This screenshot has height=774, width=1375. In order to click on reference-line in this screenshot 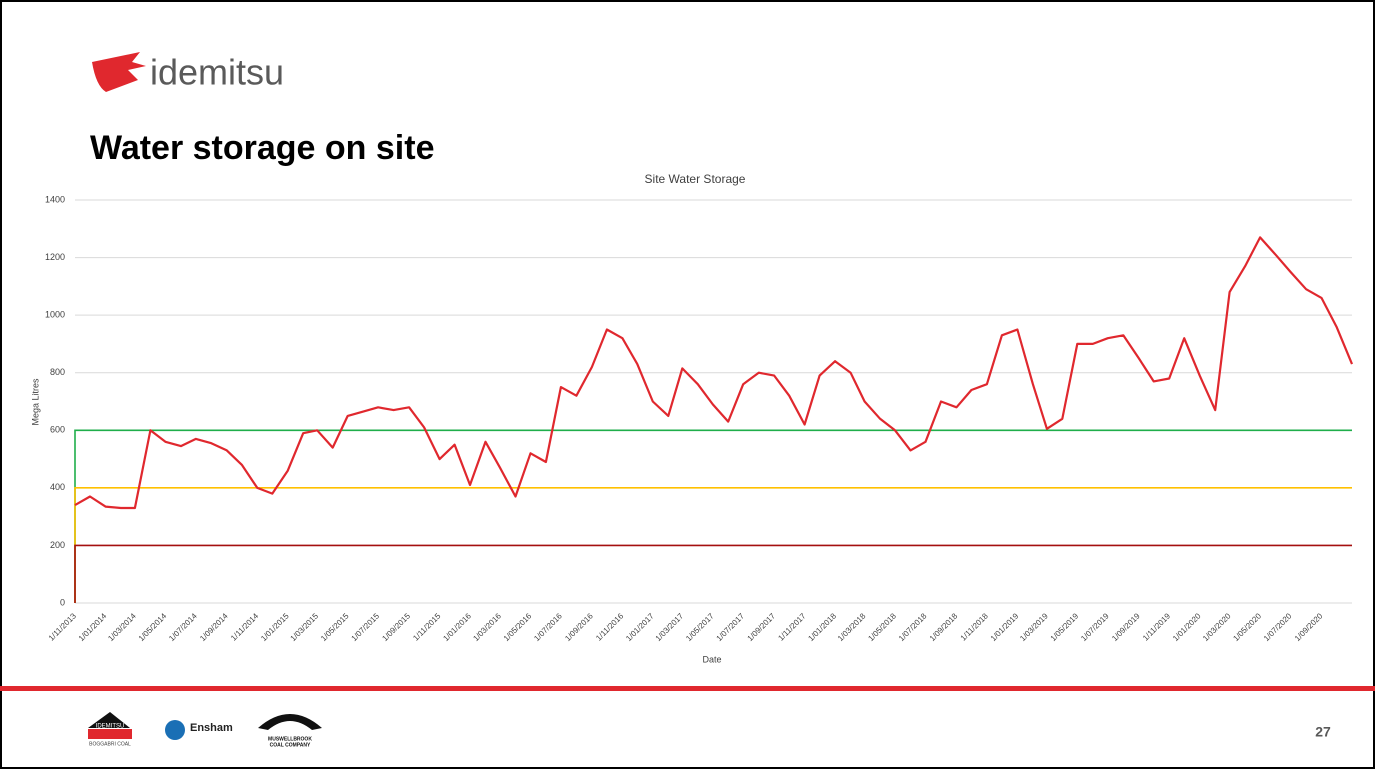, I will do `click(713, 573)`.